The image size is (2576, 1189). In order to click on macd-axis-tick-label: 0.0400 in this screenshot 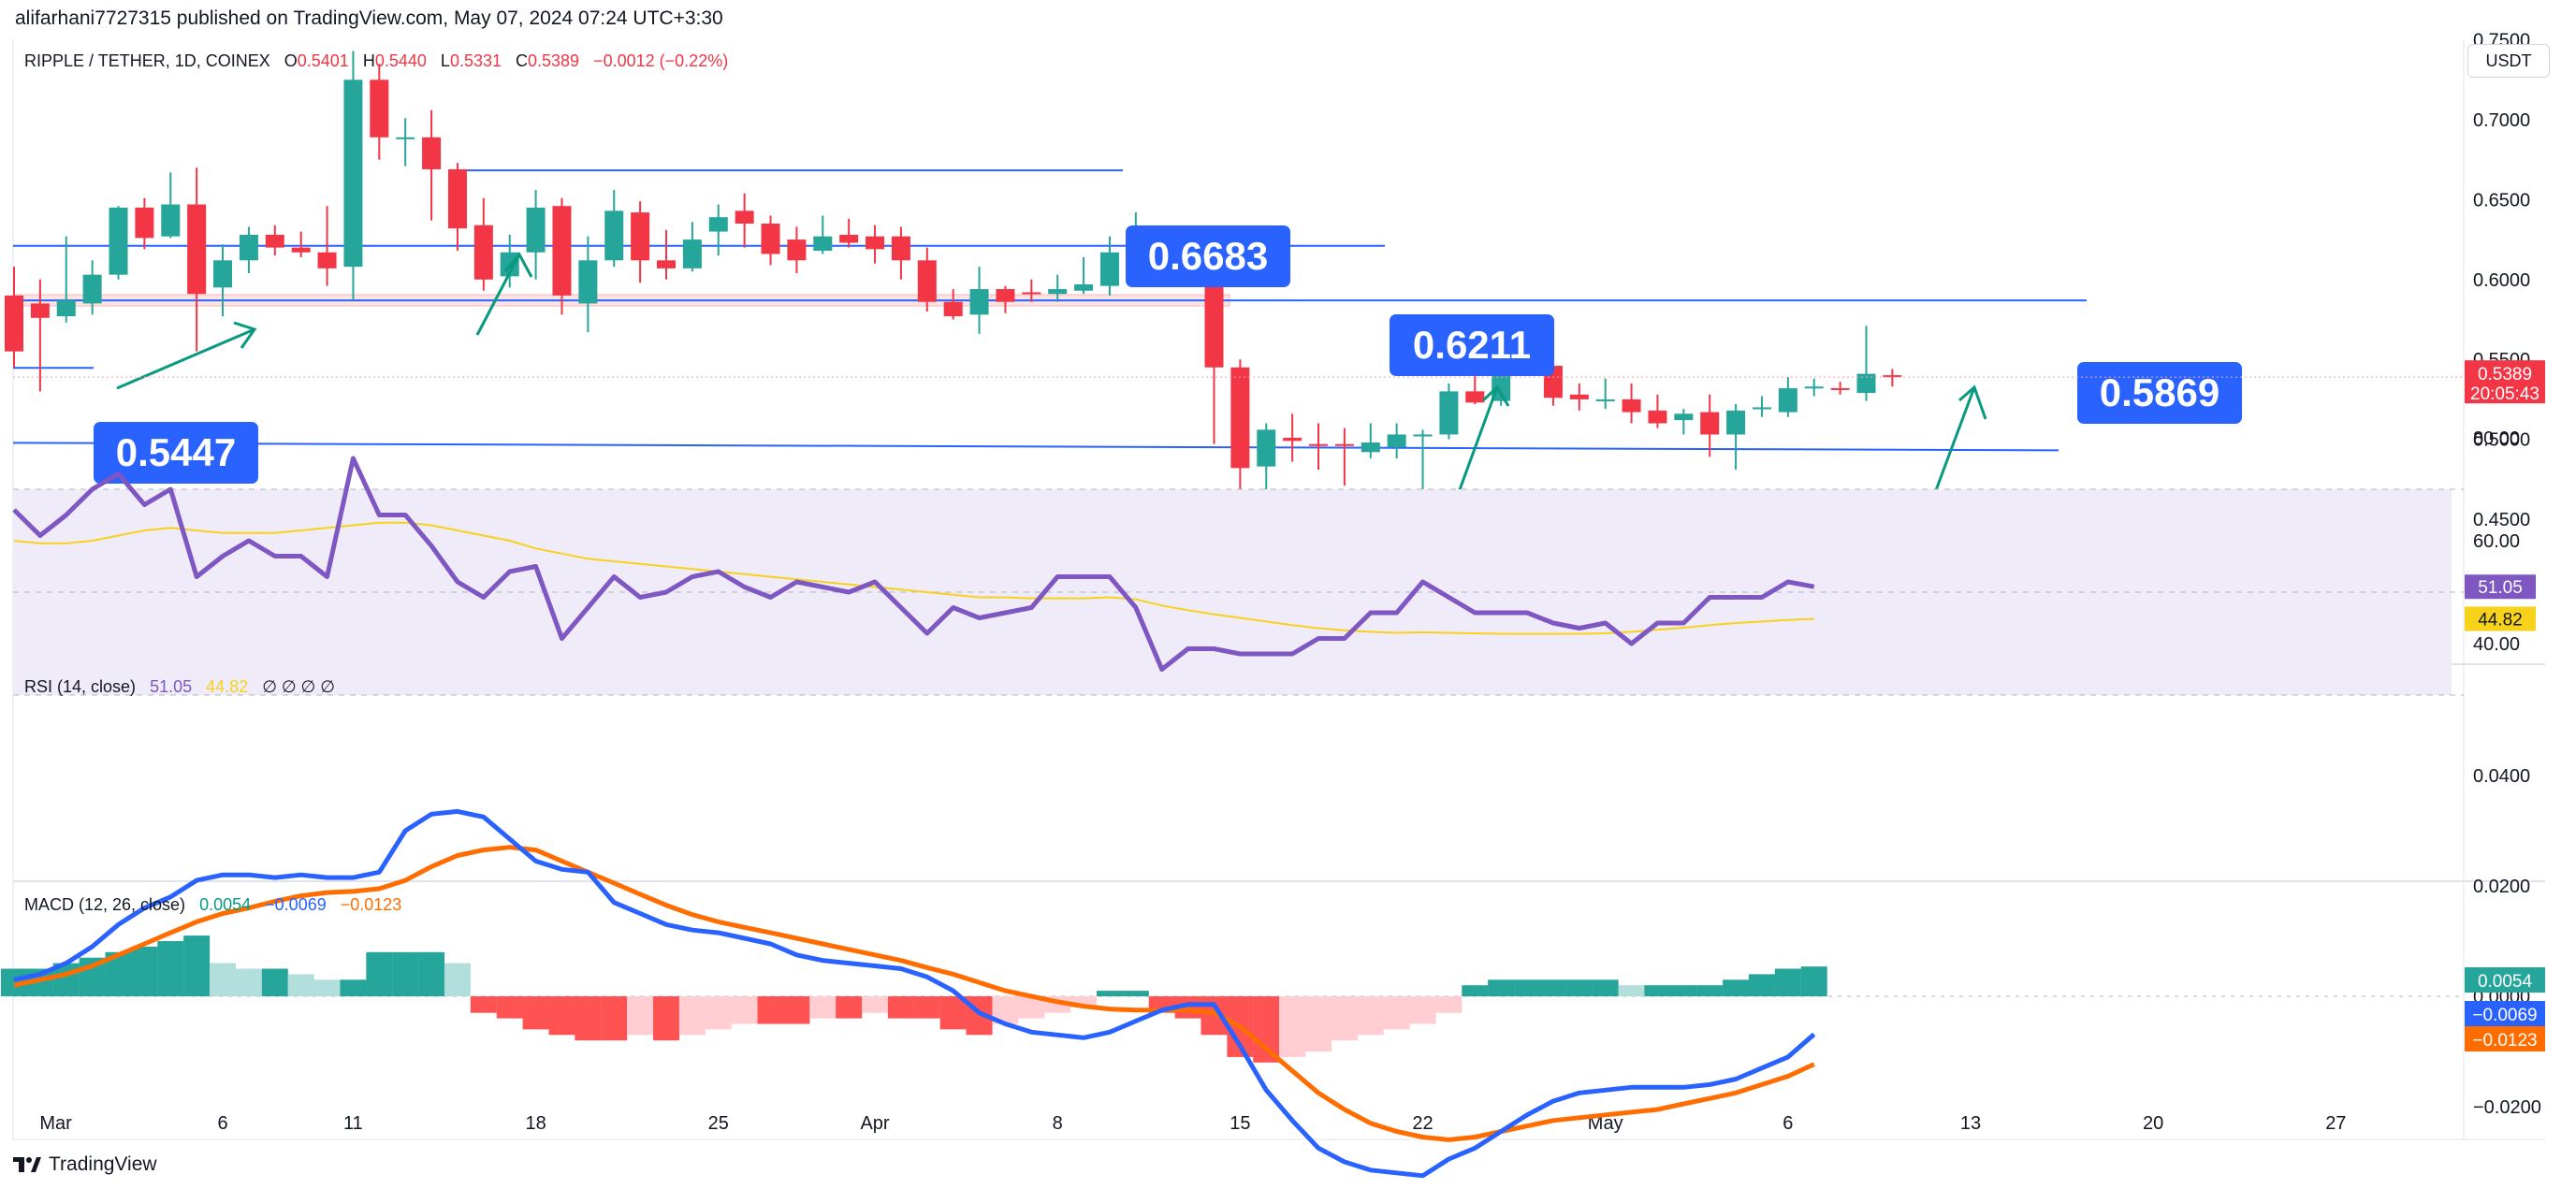, I will do `click(2501, 776)`.